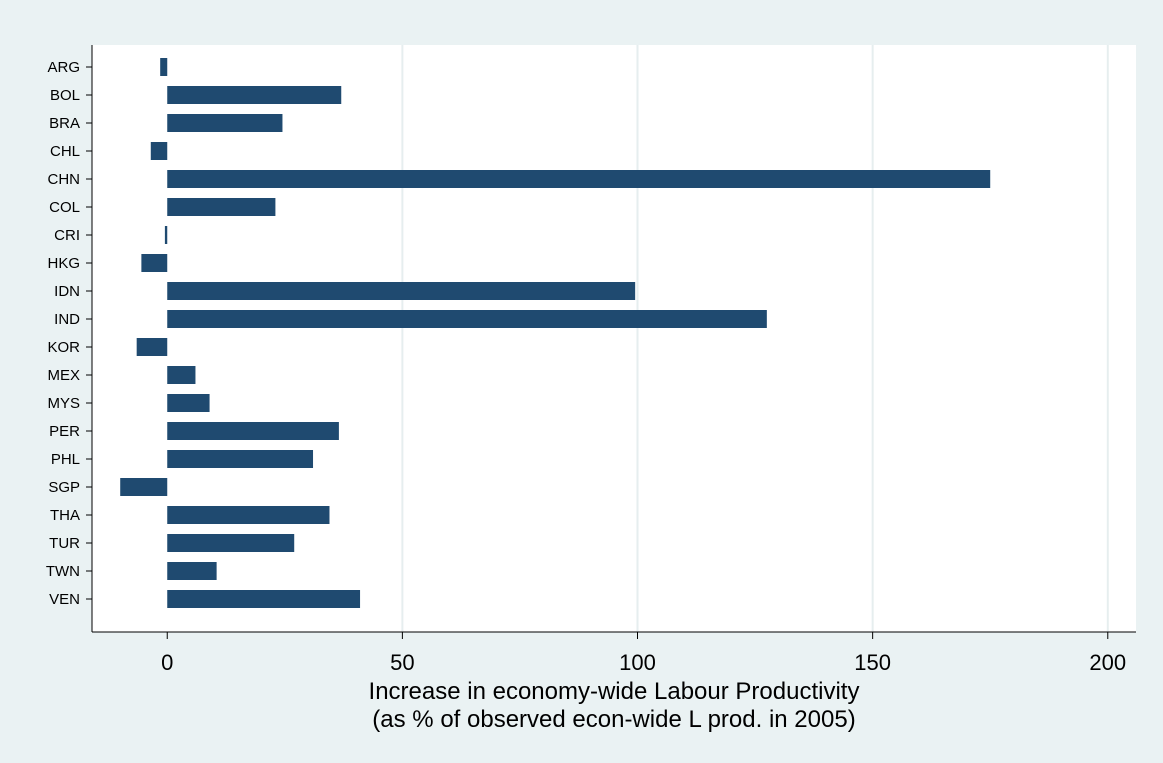 This screenshot has width=1163, height=763. What do you see at coordinates (63, 571) in the screenshot?
I see `y-tick-label-twn: TWN` at bounding box center [63, 571].